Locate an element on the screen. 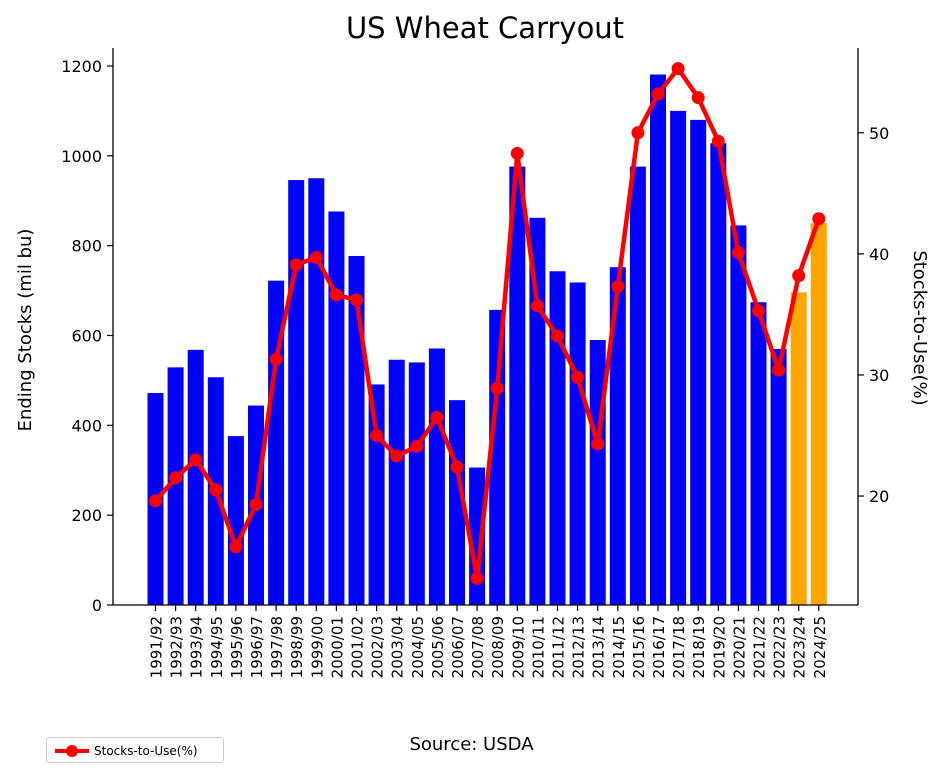 This screenshot has width=943, height=779. x-tick-label-1997-98: 1997/98 is located at coordinates (277, 647).